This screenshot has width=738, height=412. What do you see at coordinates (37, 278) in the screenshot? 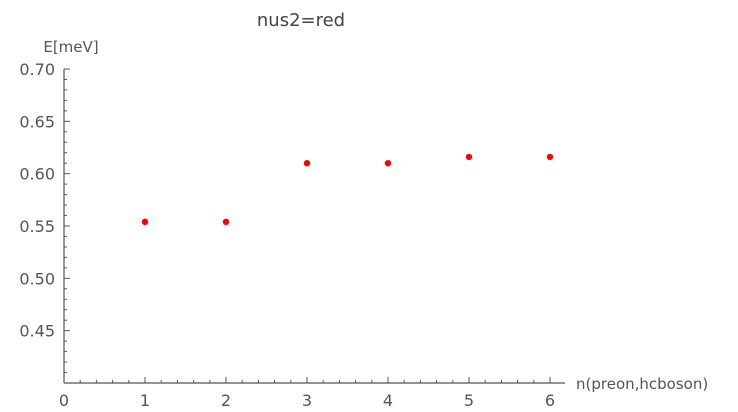
I see `y-tick-label: 0.50` at bounding box center [37, 278].